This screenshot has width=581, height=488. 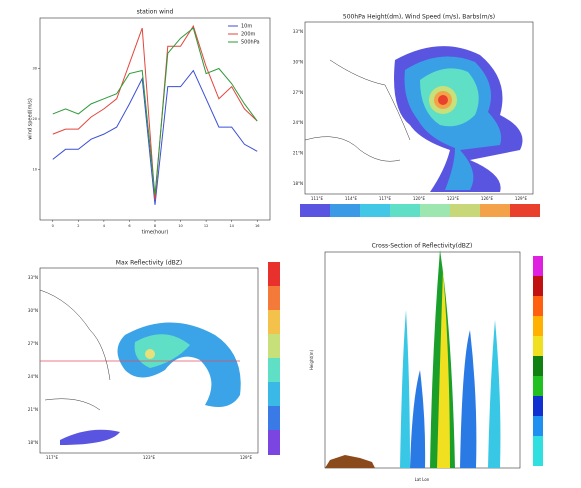 What do you see at coordinates (206, 226) in the screenshot?
I see `x-tick-label: 12` at bounding box center [206, 226].